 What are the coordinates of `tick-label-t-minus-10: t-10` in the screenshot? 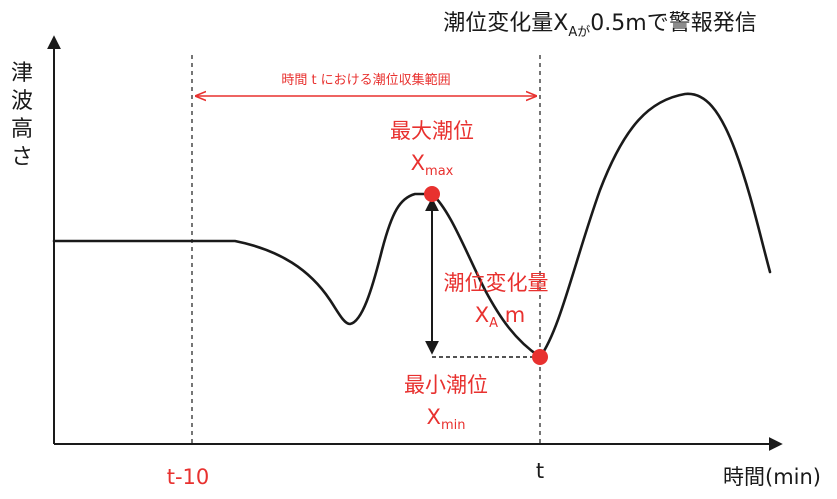 It's located at (188, 477).